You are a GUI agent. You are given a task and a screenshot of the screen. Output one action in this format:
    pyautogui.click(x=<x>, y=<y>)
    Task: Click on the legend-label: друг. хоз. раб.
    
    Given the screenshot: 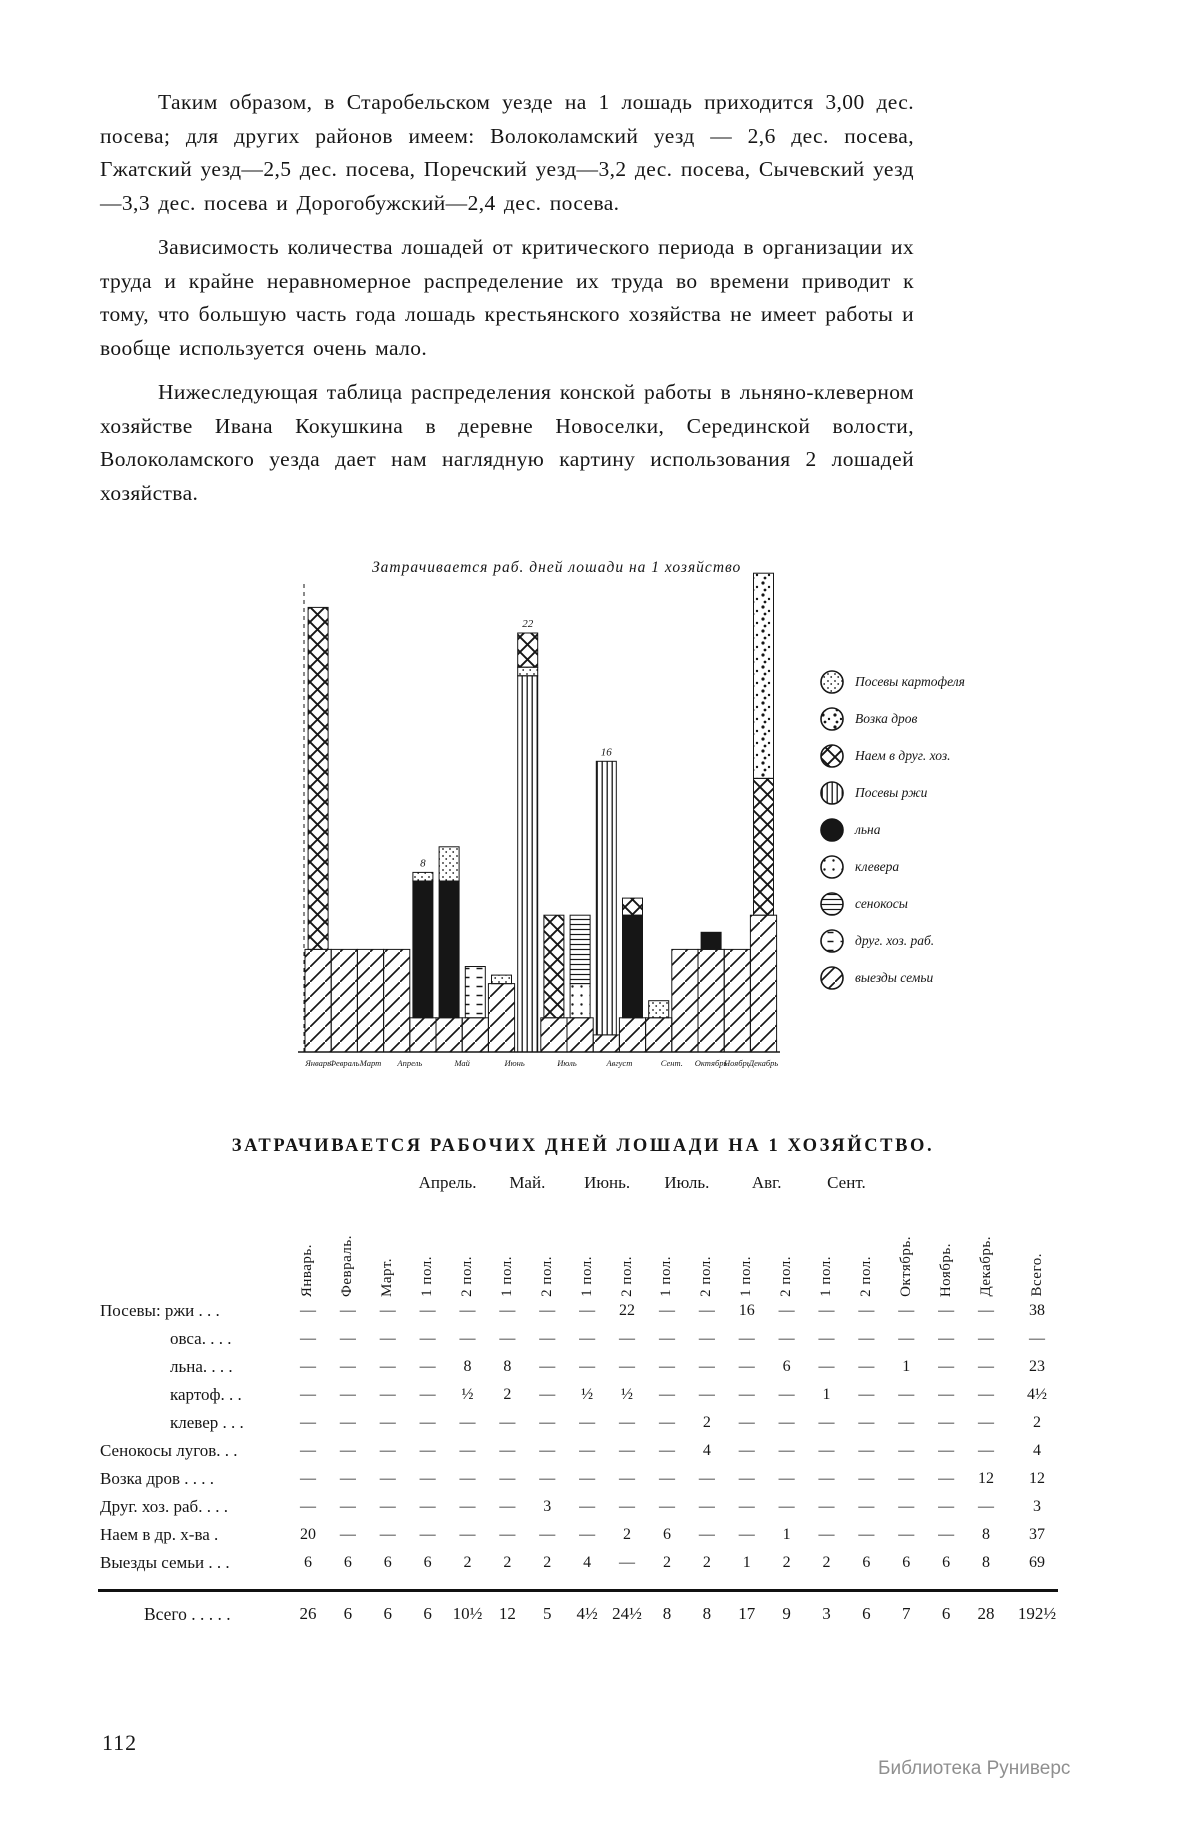 What is the action you would take?
    pyautogui.click(x=894, y=940)
    